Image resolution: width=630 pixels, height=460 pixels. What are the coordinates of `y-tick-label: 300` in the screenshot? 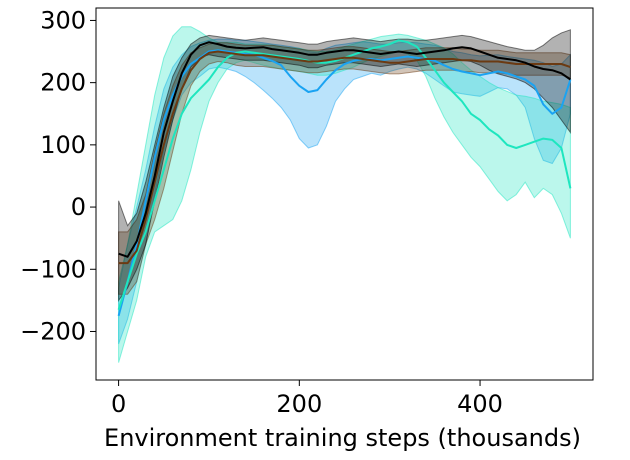 It's located at (63, 20).